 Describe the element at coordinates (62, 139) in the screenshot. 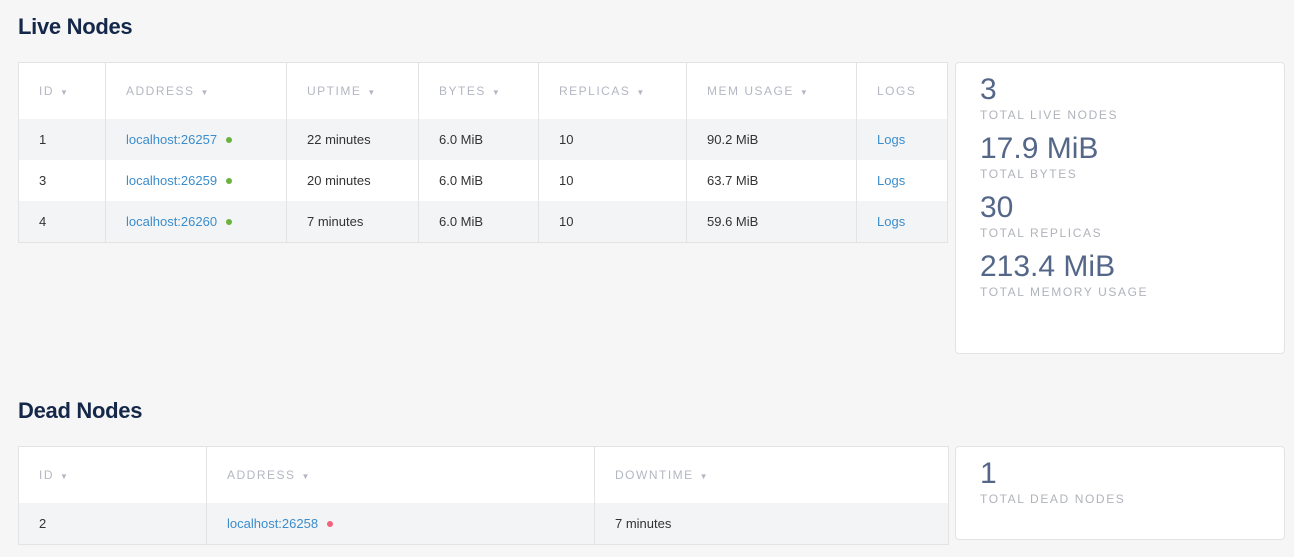

I see `node-id: 1` at that location.